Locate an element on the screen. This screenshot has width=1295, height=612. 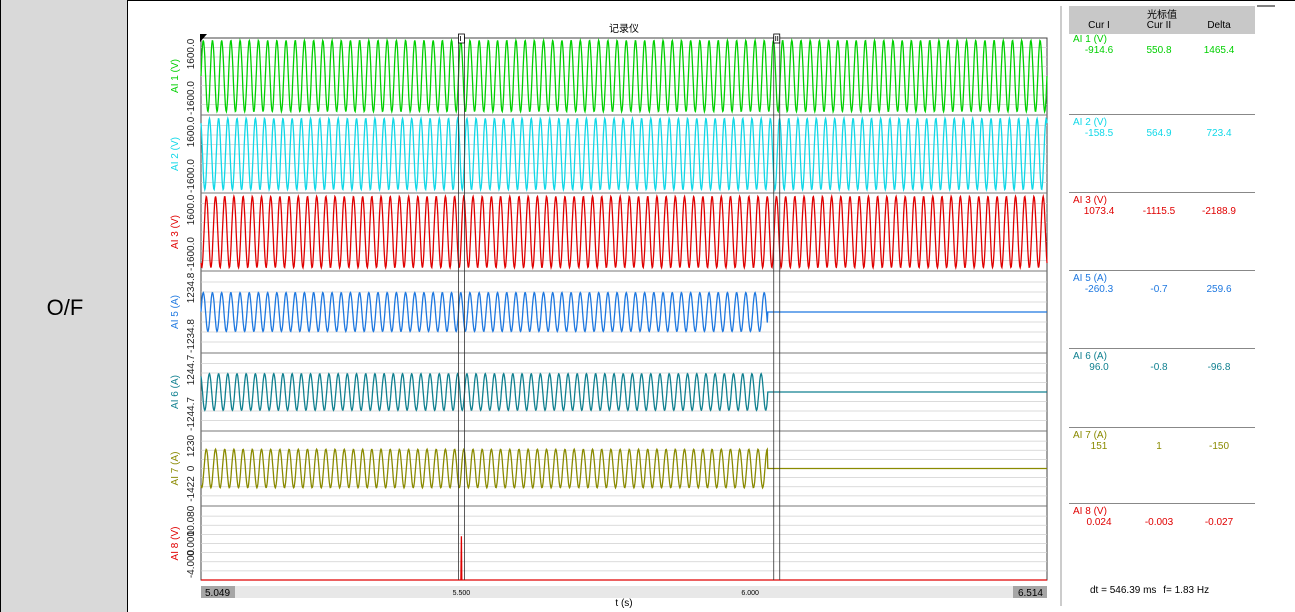
cursor-row-name: AI 8 (V) is located at coordinates (1090, 511).